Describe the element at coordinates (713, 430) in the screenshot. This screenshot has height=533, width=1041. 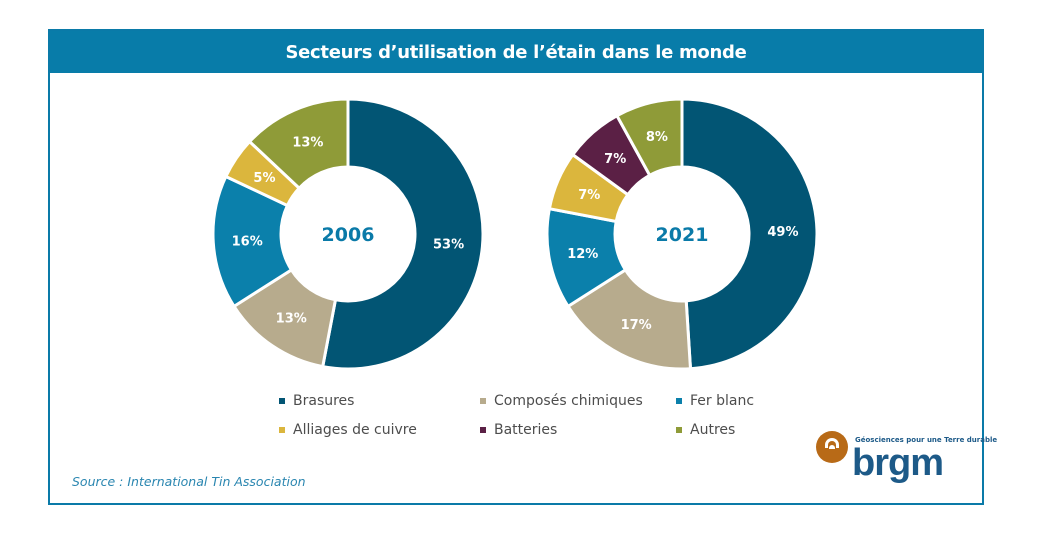
I see `legend-label: Autres` at that location.